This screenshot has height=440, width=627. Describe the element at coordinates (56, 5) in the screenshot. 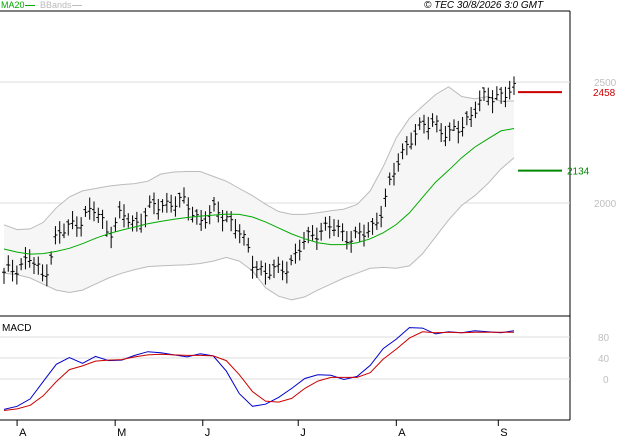

I see `legend-bbands: BBands` at that location.